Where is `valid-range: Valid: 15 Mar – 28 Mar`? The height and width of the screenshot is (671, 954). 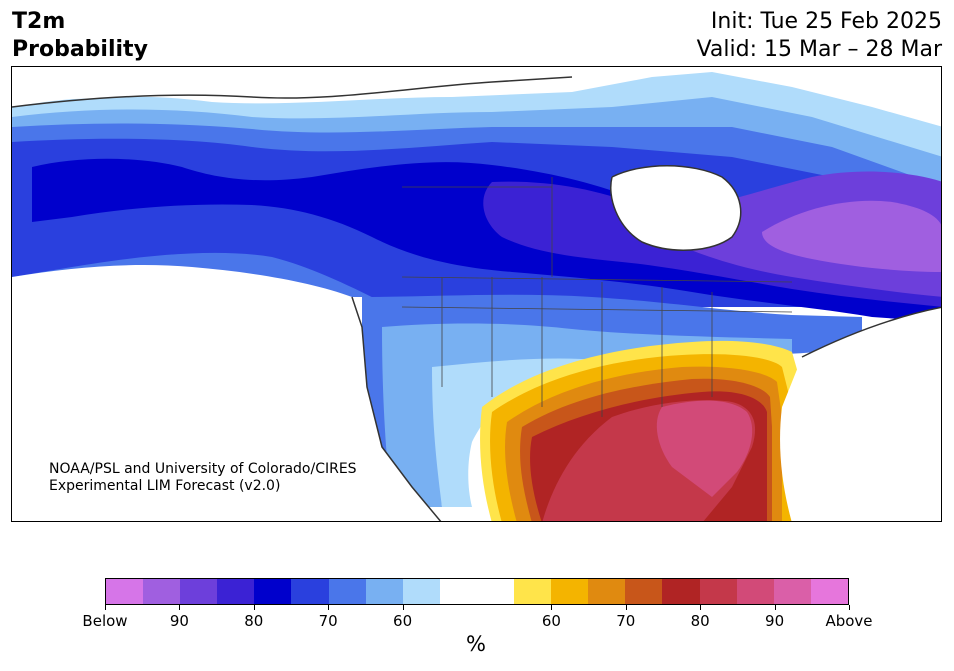 valid-range: Valid: 15 Mar – 28 Mar is located at coordinates (819, 49).